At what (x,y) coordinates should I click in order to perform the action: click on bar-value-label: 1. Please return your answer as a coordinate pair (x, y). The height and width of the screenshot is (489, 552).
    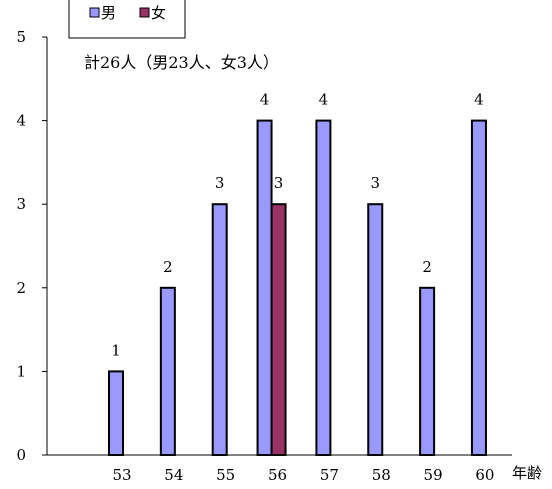
    Looking at the image, I should click on (116, 350).